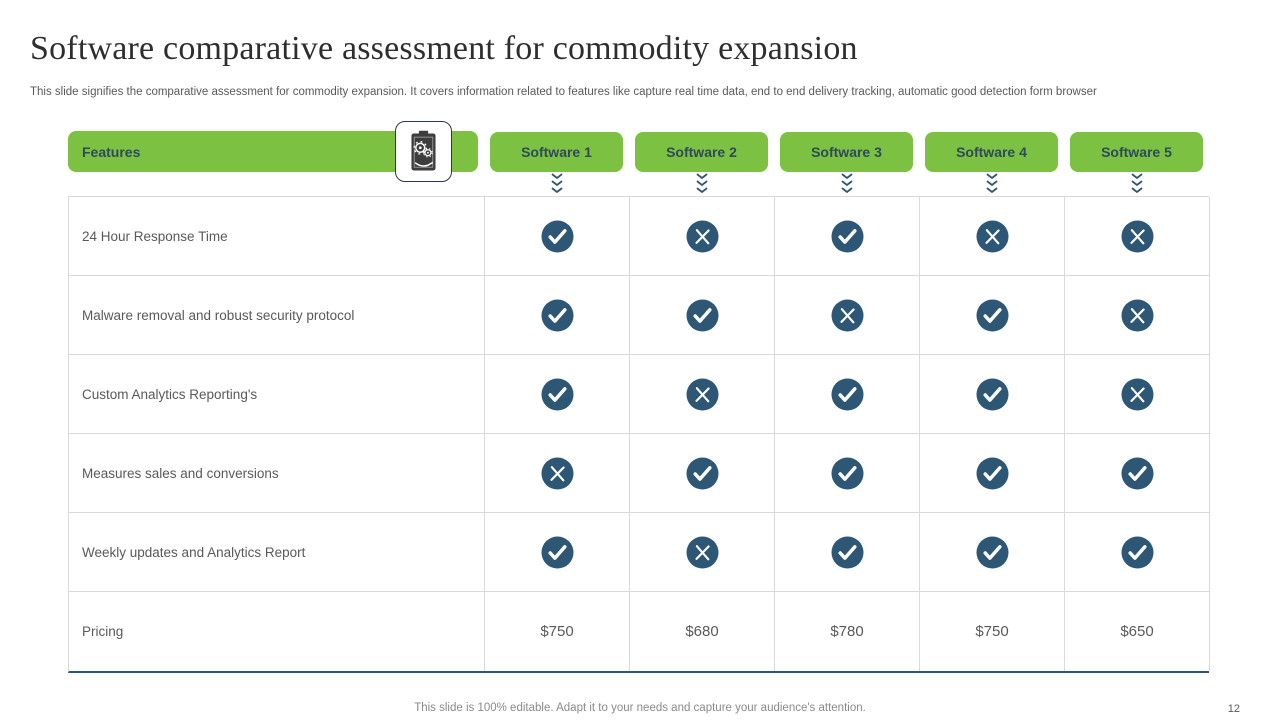 This screenshot has width=1280, height=720. Describe the element at coordinates (277, 552) in the screenshot. I see `feature-label: Weekly updates and Analytics Report` at that location.